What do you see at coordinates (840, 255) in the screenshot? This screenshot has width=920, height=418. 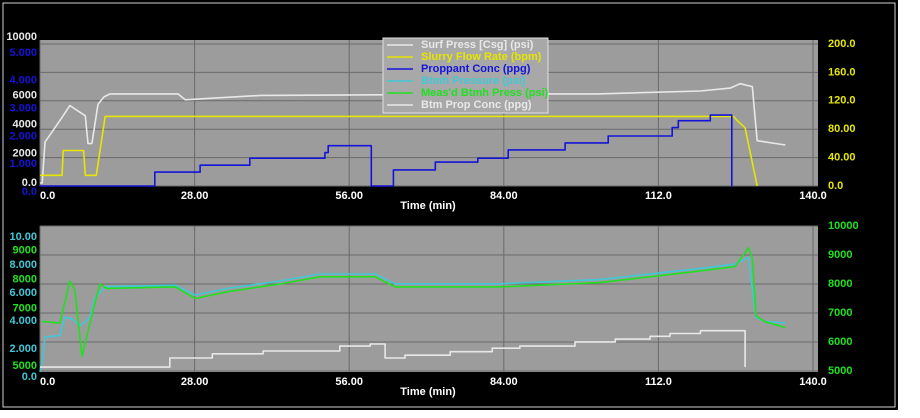 I see `y2-tick-label: 9000` at bounding box center [840, 255].